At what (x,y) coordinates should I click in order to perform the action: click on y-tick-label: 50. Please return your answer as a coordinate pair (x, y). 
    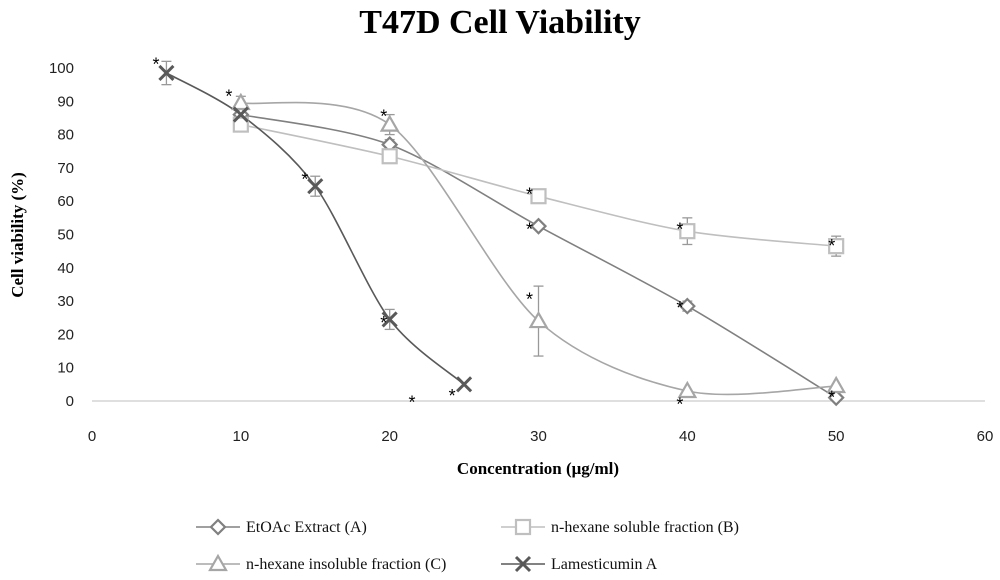
    Looking at the image, I should click on (65, 235).